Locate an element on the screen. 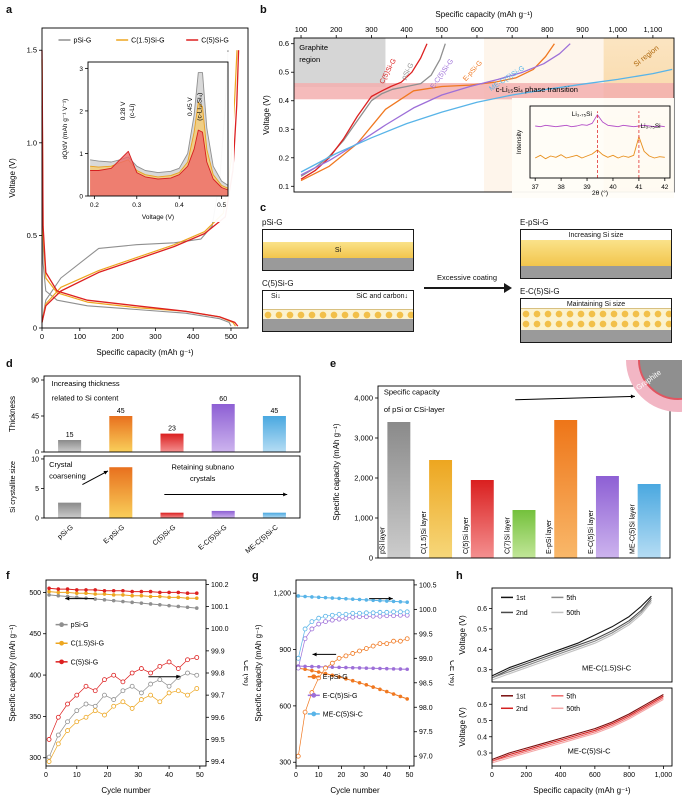  svg-text: 1.5 is located at coordinates (32, 50).